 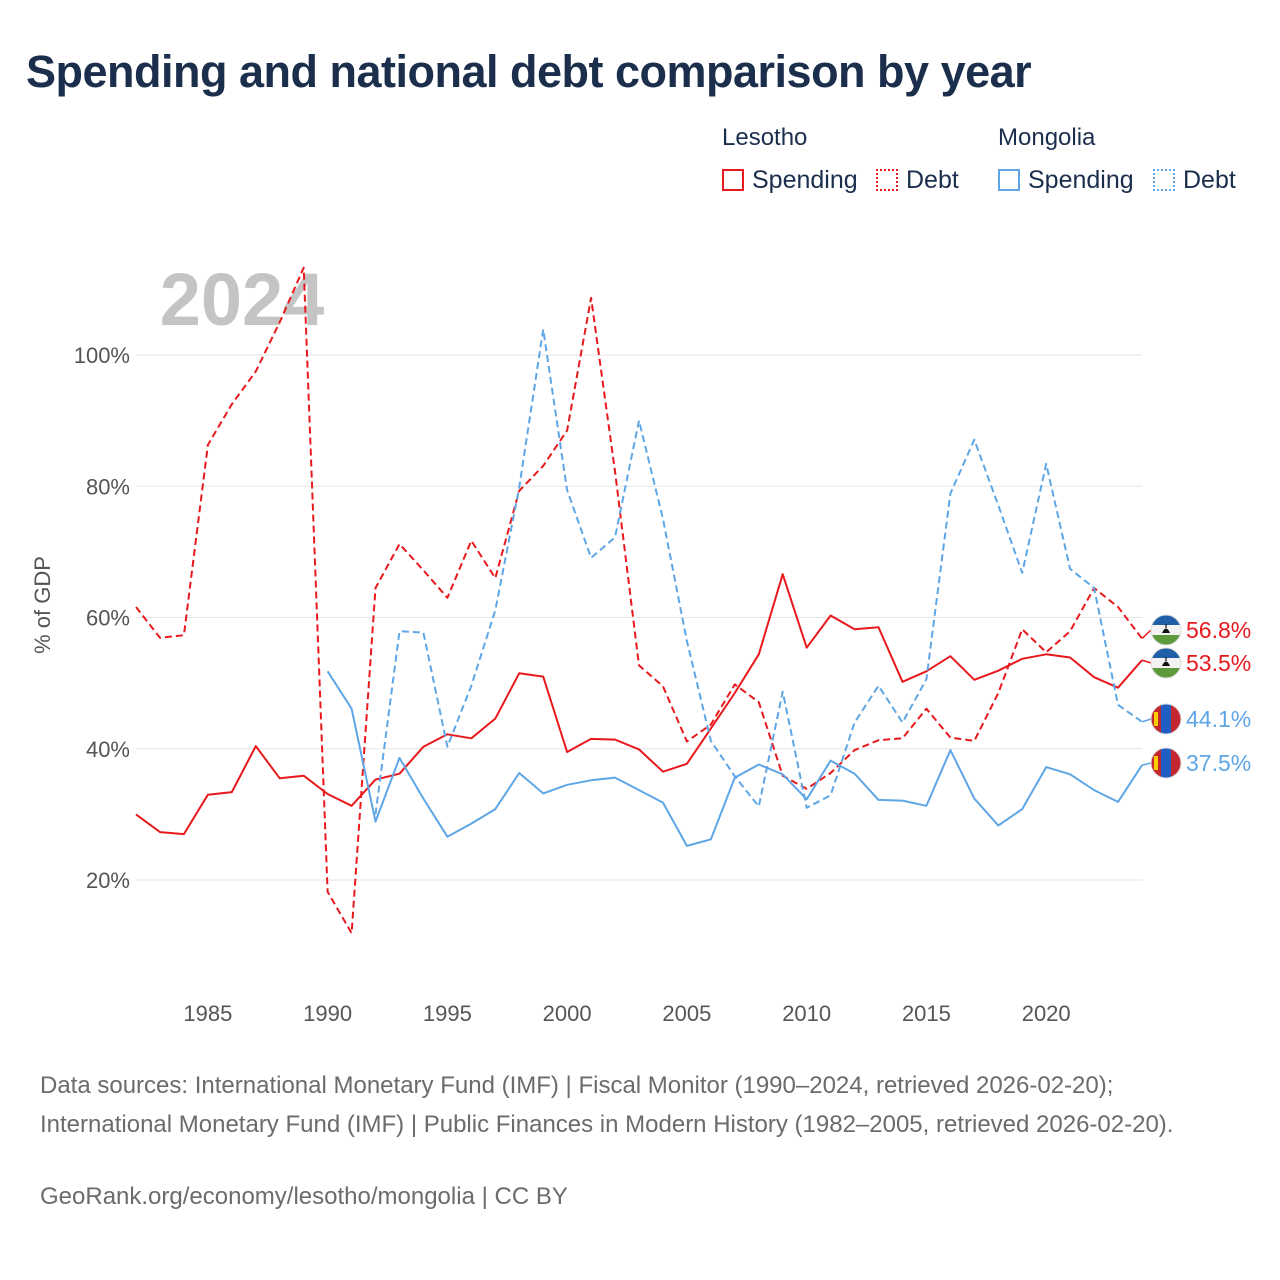 What do you see at coordinates (734, 758) in the screenshot?
I see `series-line-mongolia-spending` at bounding box center [734, 758].